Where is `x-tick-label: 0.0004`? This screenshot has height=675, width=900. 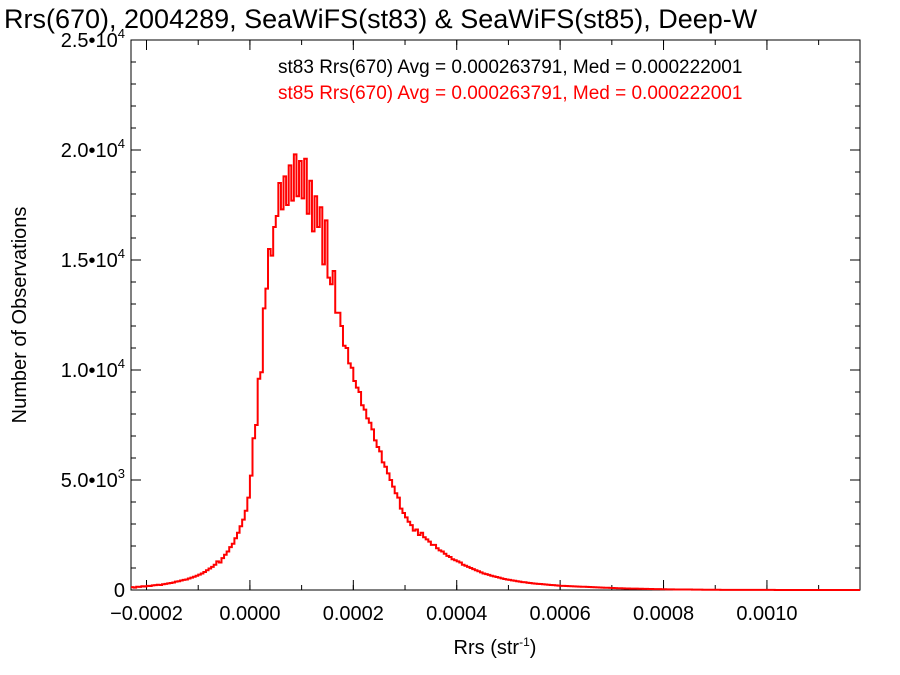 x-tick-label: 0.0004 is located at coordinates (456, 614).